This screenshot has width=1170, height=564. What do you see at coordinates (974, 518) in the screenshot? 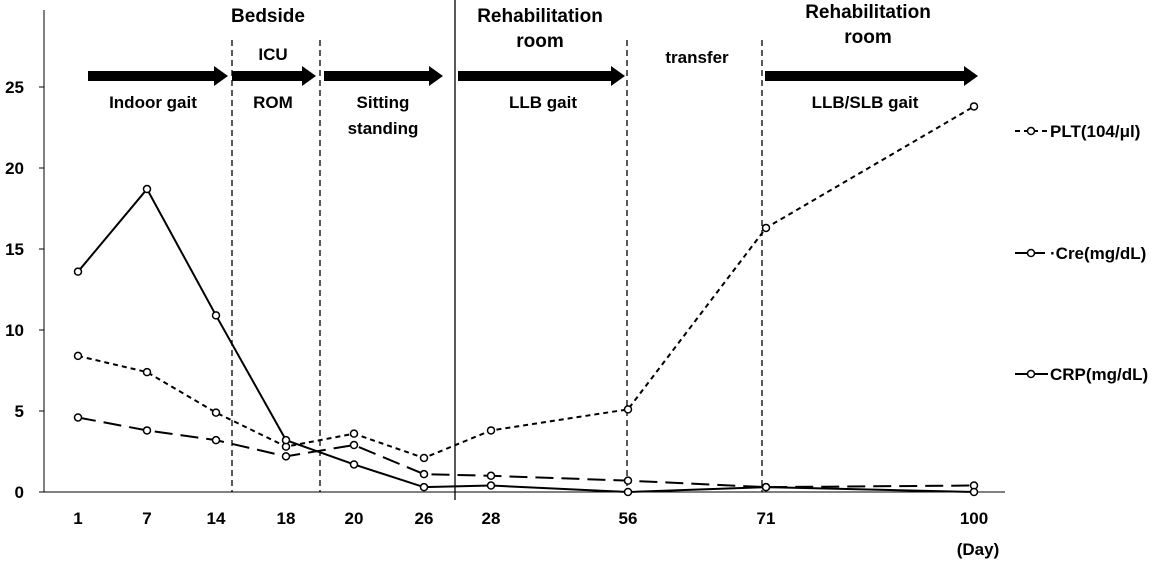
I see `x-tick-label: 100` at bounding box center [974, 518].